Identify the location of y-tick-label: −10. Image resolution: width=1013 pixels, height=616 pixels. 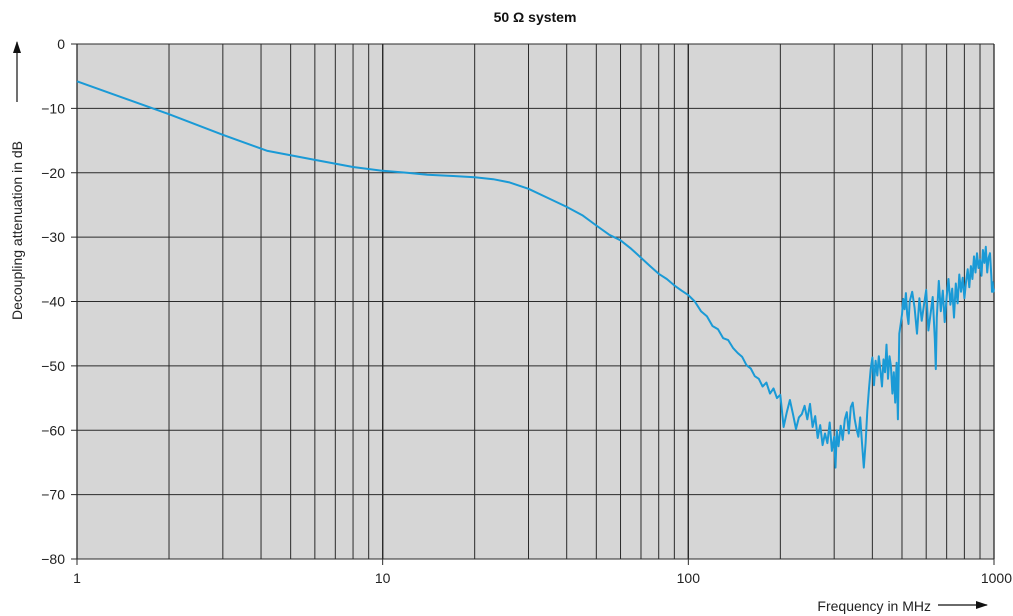
(53, 108).